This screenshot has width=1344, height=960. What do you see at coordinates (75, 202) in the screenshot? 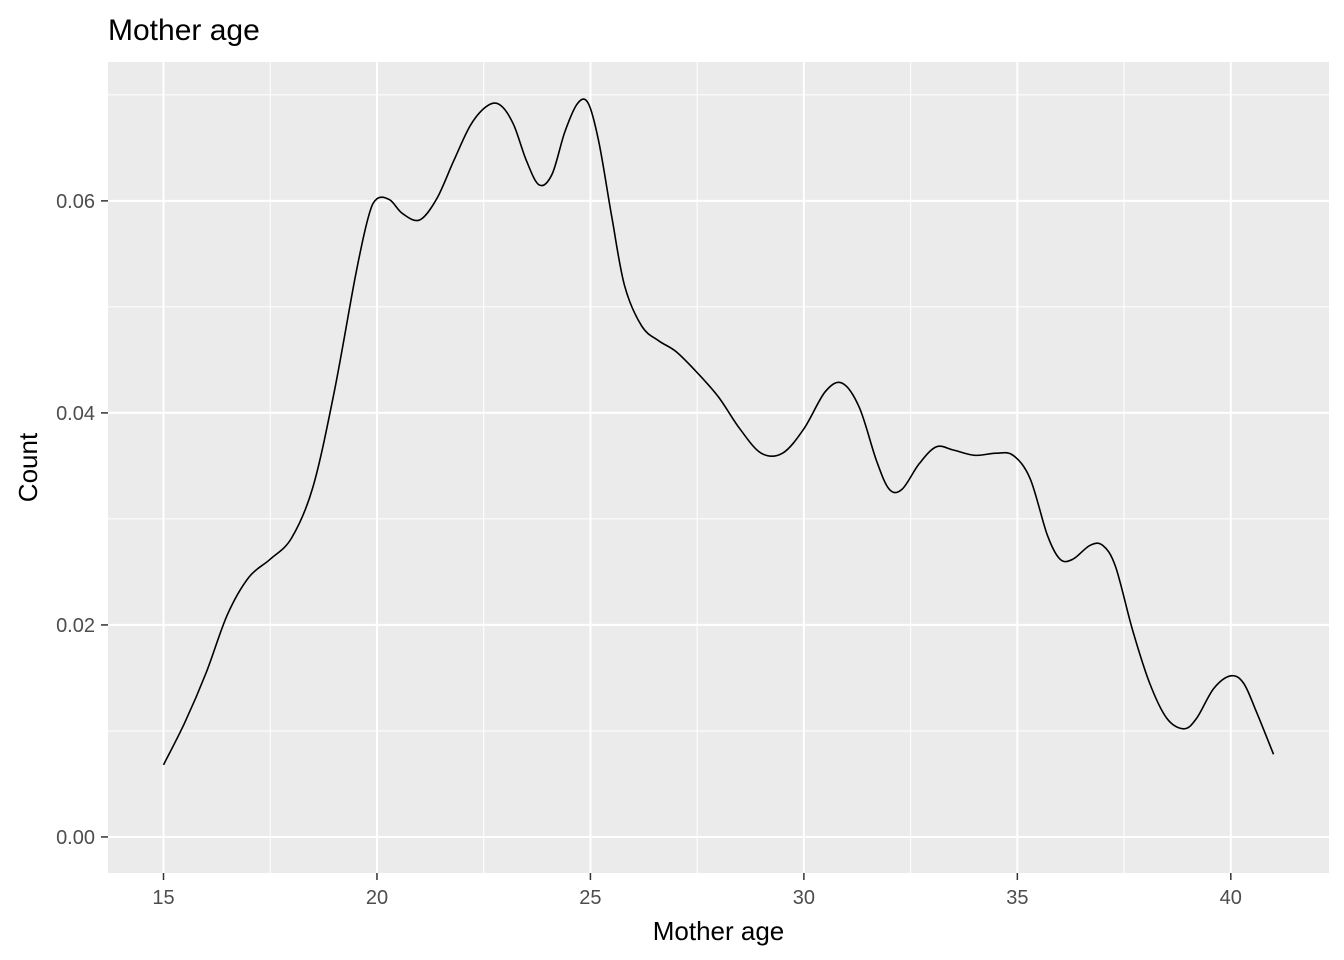
I see `y-tick-label: 0.06` at bounding box center [75, 202].